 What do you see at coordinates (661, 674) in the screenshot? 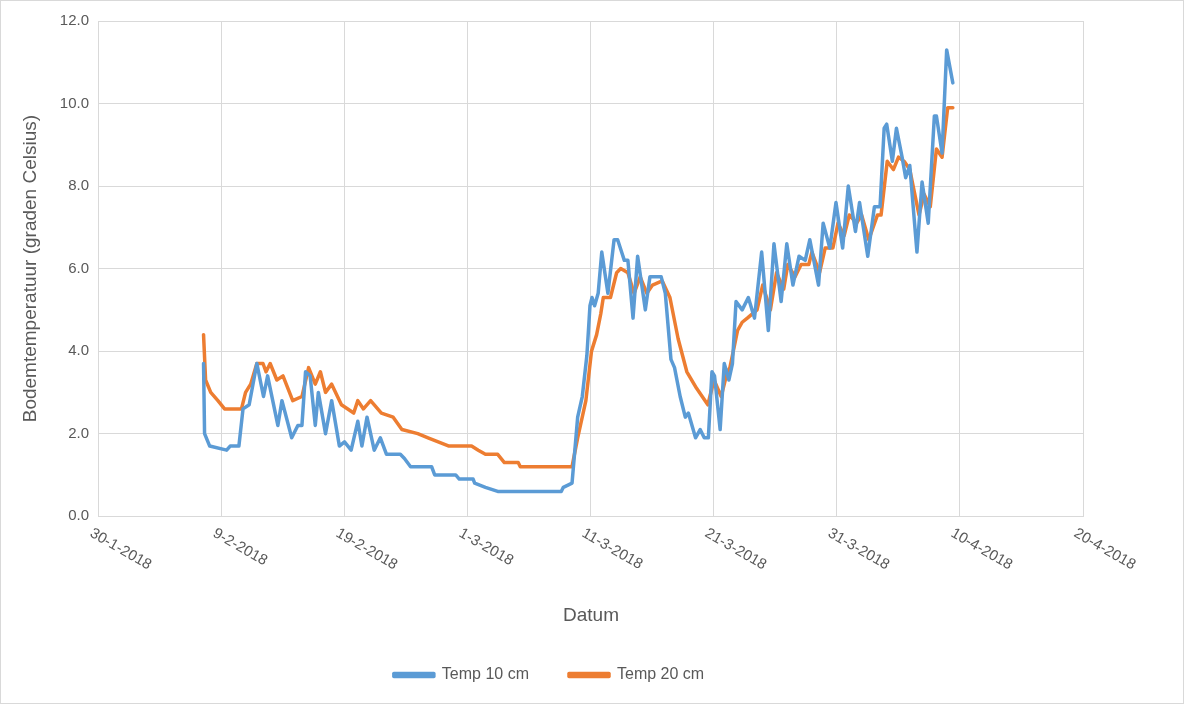
I see `legend-label: Temp 20 cm` at bounding box center [661, 674].